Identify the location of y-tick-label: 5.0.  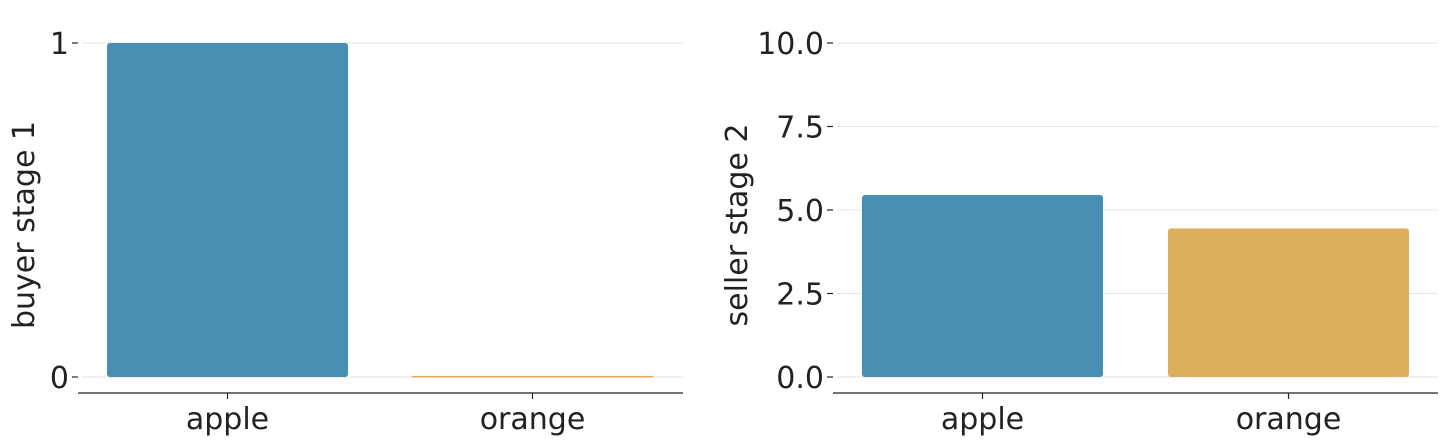
(800, 211).